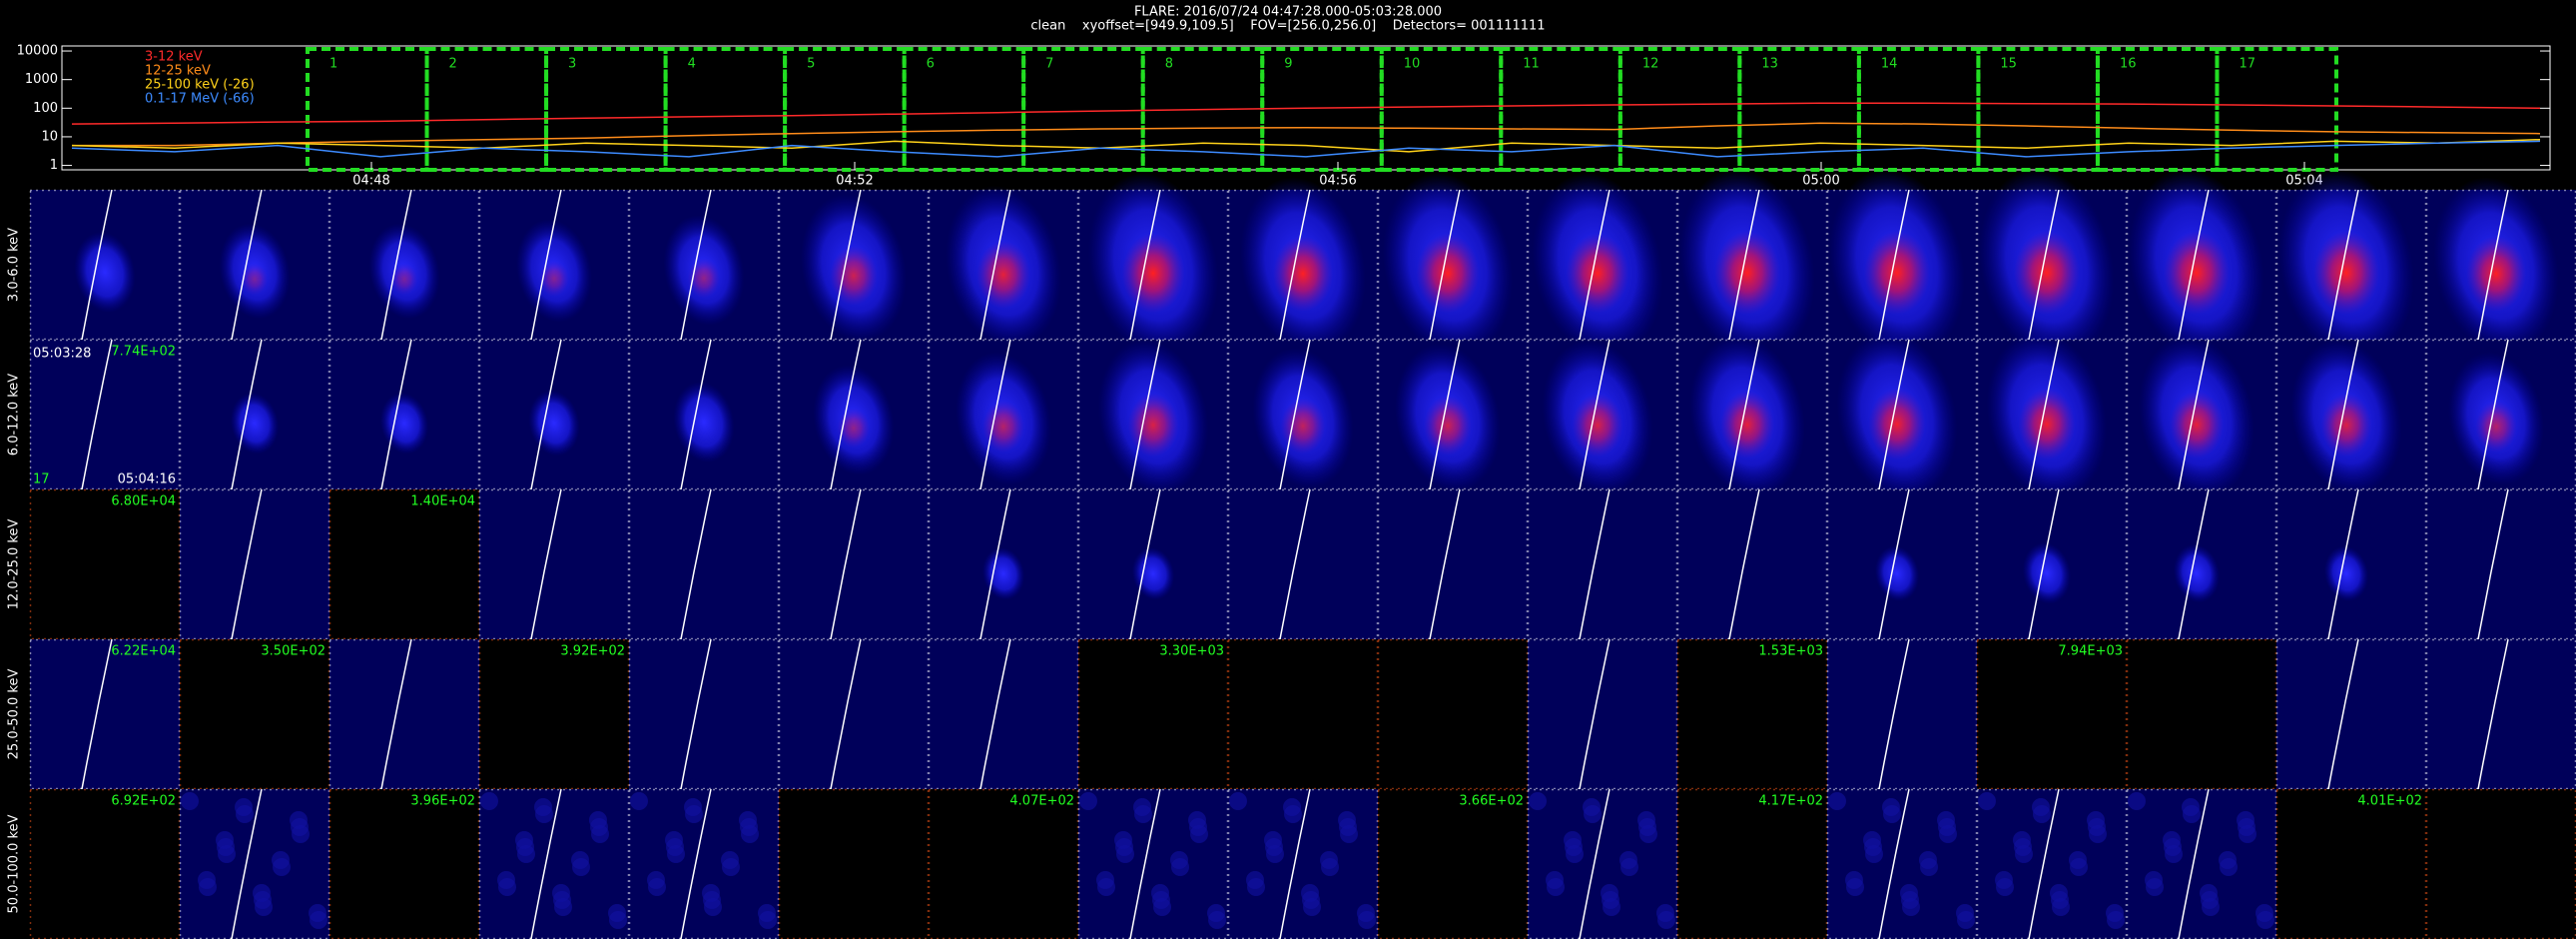  What do you see at coordinates (2389, 801) in the screenshot?
I see `panel-max: 4.01E+02` at bounding box center [2389, 801].